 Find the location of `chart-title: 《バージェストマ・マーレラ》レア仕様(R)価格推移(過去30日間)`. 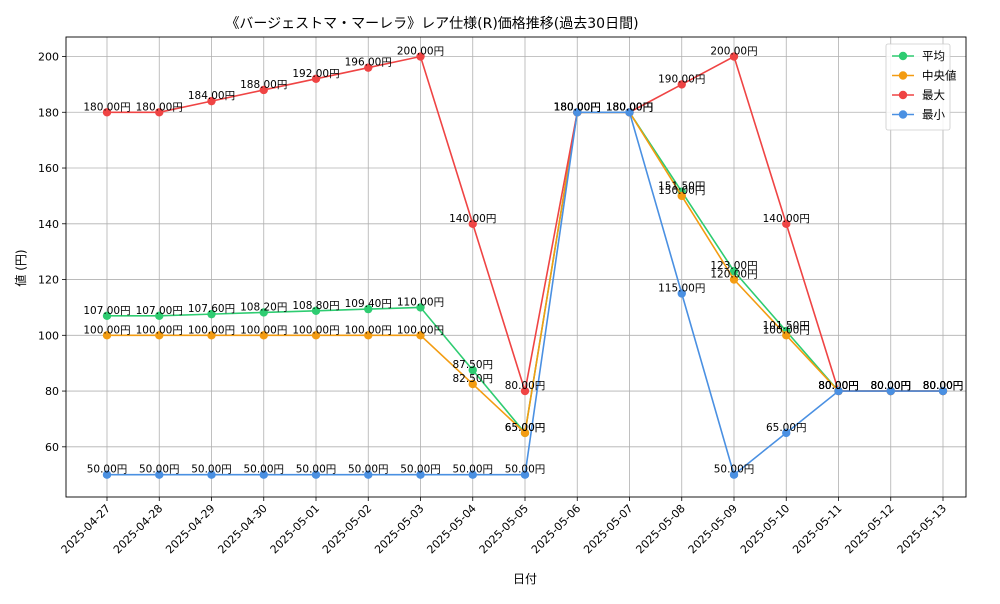

chart-title: 《バージェストマ・マーレラ》レア仕様(R)価格推移(過去30日間) is located at coordinates (431, 24).